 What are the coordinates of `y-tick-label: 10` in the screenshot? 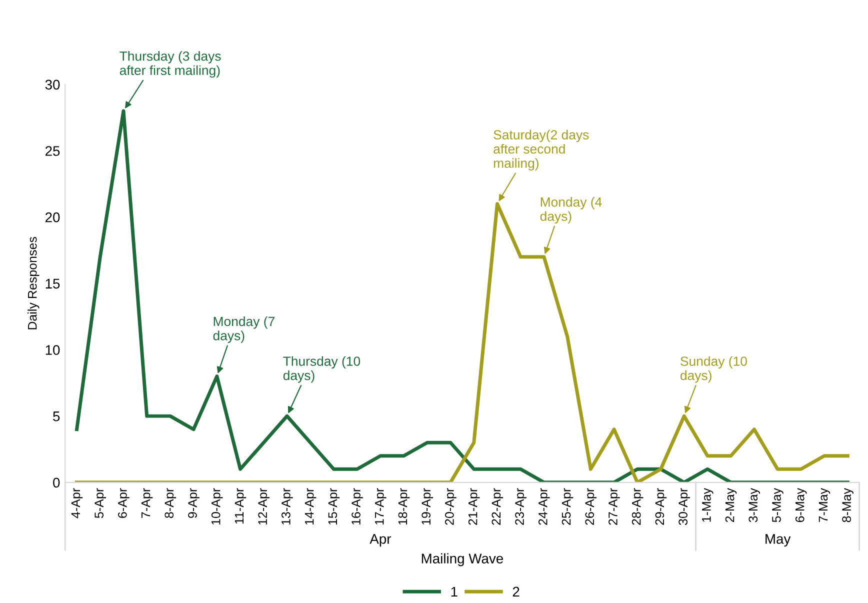 It's located at (53, 350).